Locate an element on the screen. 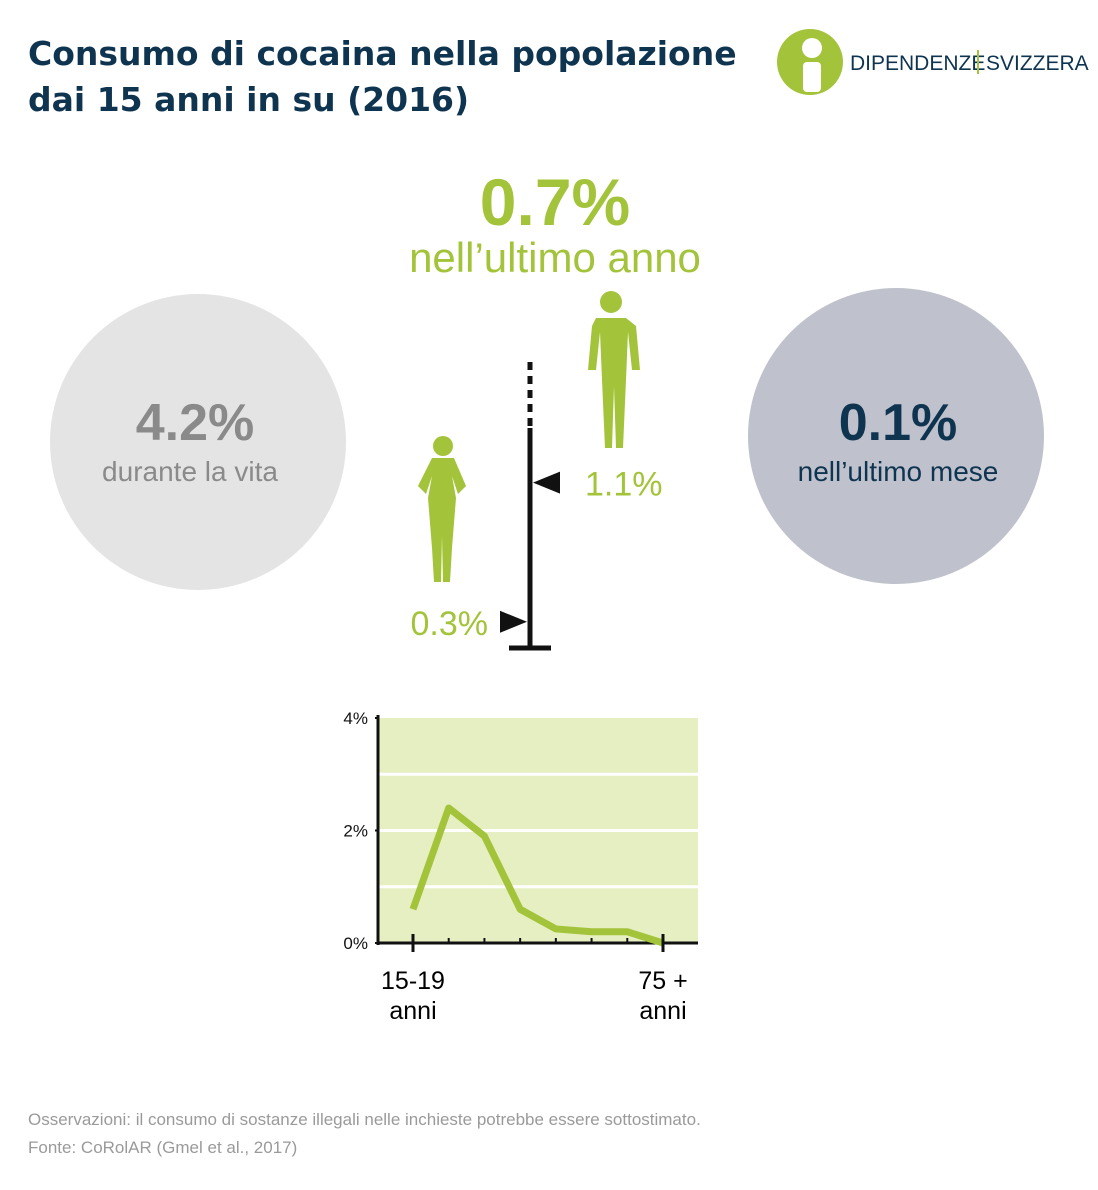 This screenshot has width=1098, height=1190. source: Fonte: CoRolAR (Gmel et al., 2017) is located at coordinates (163, 1147).